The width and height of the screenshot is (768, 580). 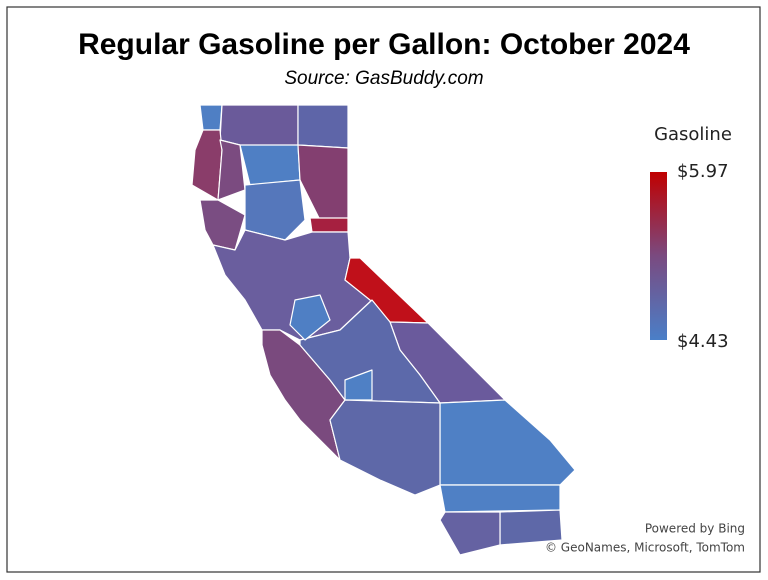 What do you see at coordinates (703, 341) in the screenshot?
I see `legend-min-label: $4.43` at bounding box center [703, 341].